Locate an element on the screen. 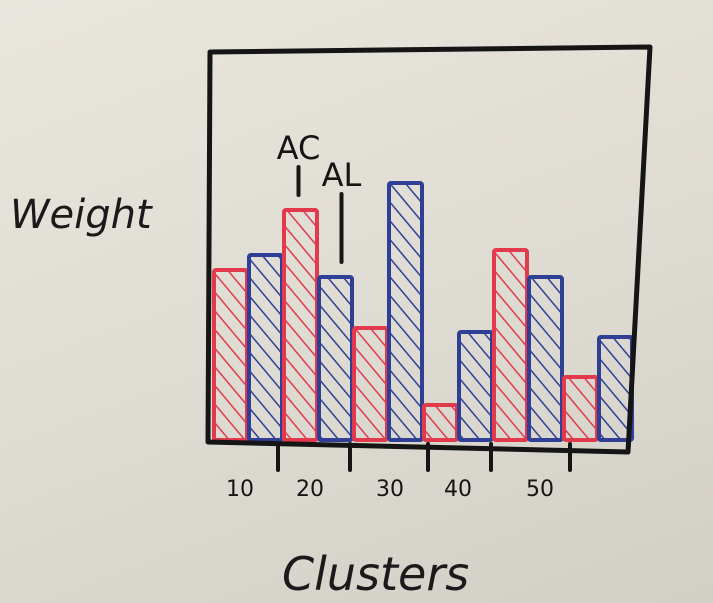  x-axis-ticks: 10 20 30 40 50 is located at coordinates (399, 472).